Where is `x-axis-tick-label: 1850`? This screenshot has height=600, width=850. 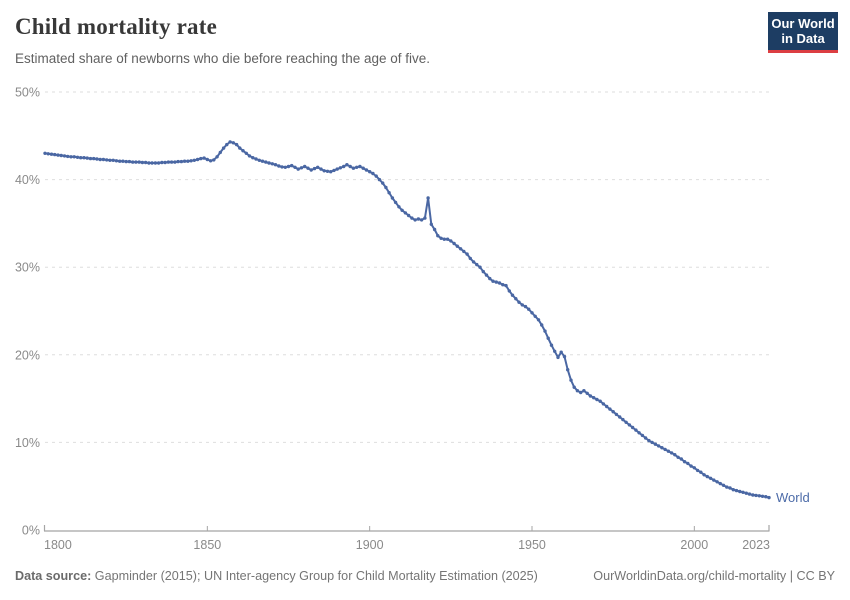 x-axis-tick-label: 1850 is located at coordinates (207, 545).